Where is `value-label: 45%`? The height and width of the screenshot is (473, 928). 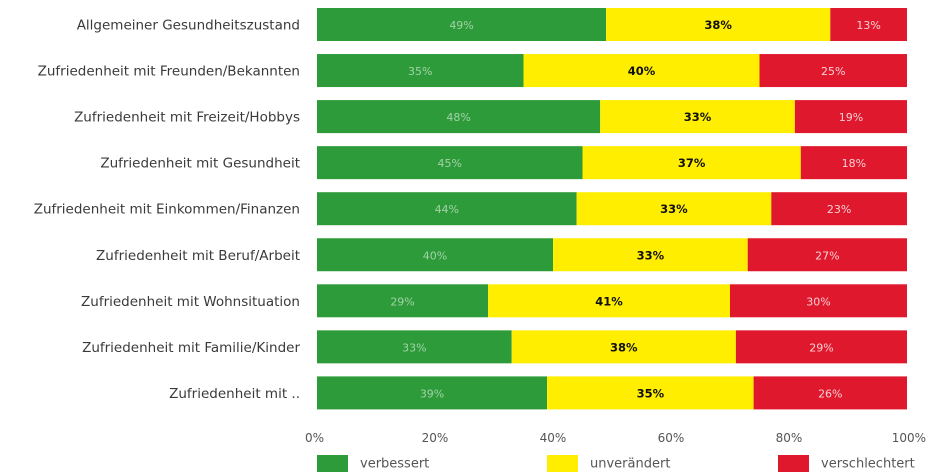 value-label: 45% is located at coordinates (450, 163).